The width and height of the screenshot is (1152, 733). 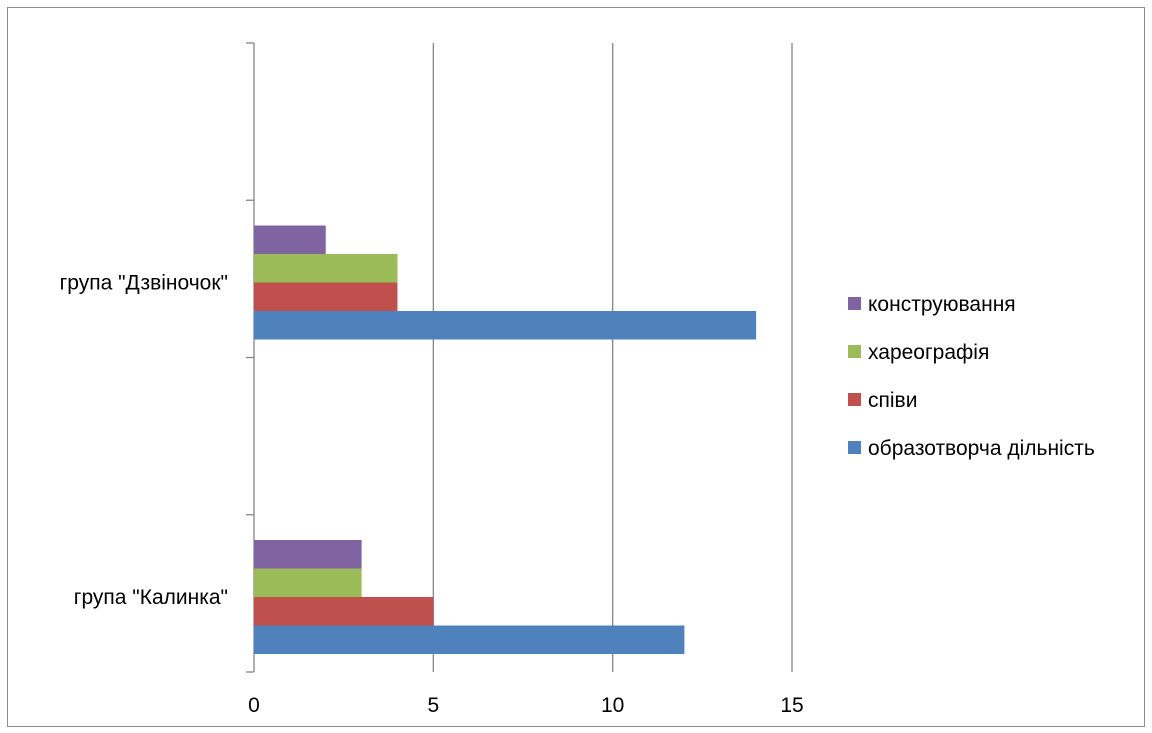 What do you see at coordinates (144, 441) in the screenshot?
I see `category-labels: група "Калинка" група "Дзвіночок"` at bounding box center [144, 441].